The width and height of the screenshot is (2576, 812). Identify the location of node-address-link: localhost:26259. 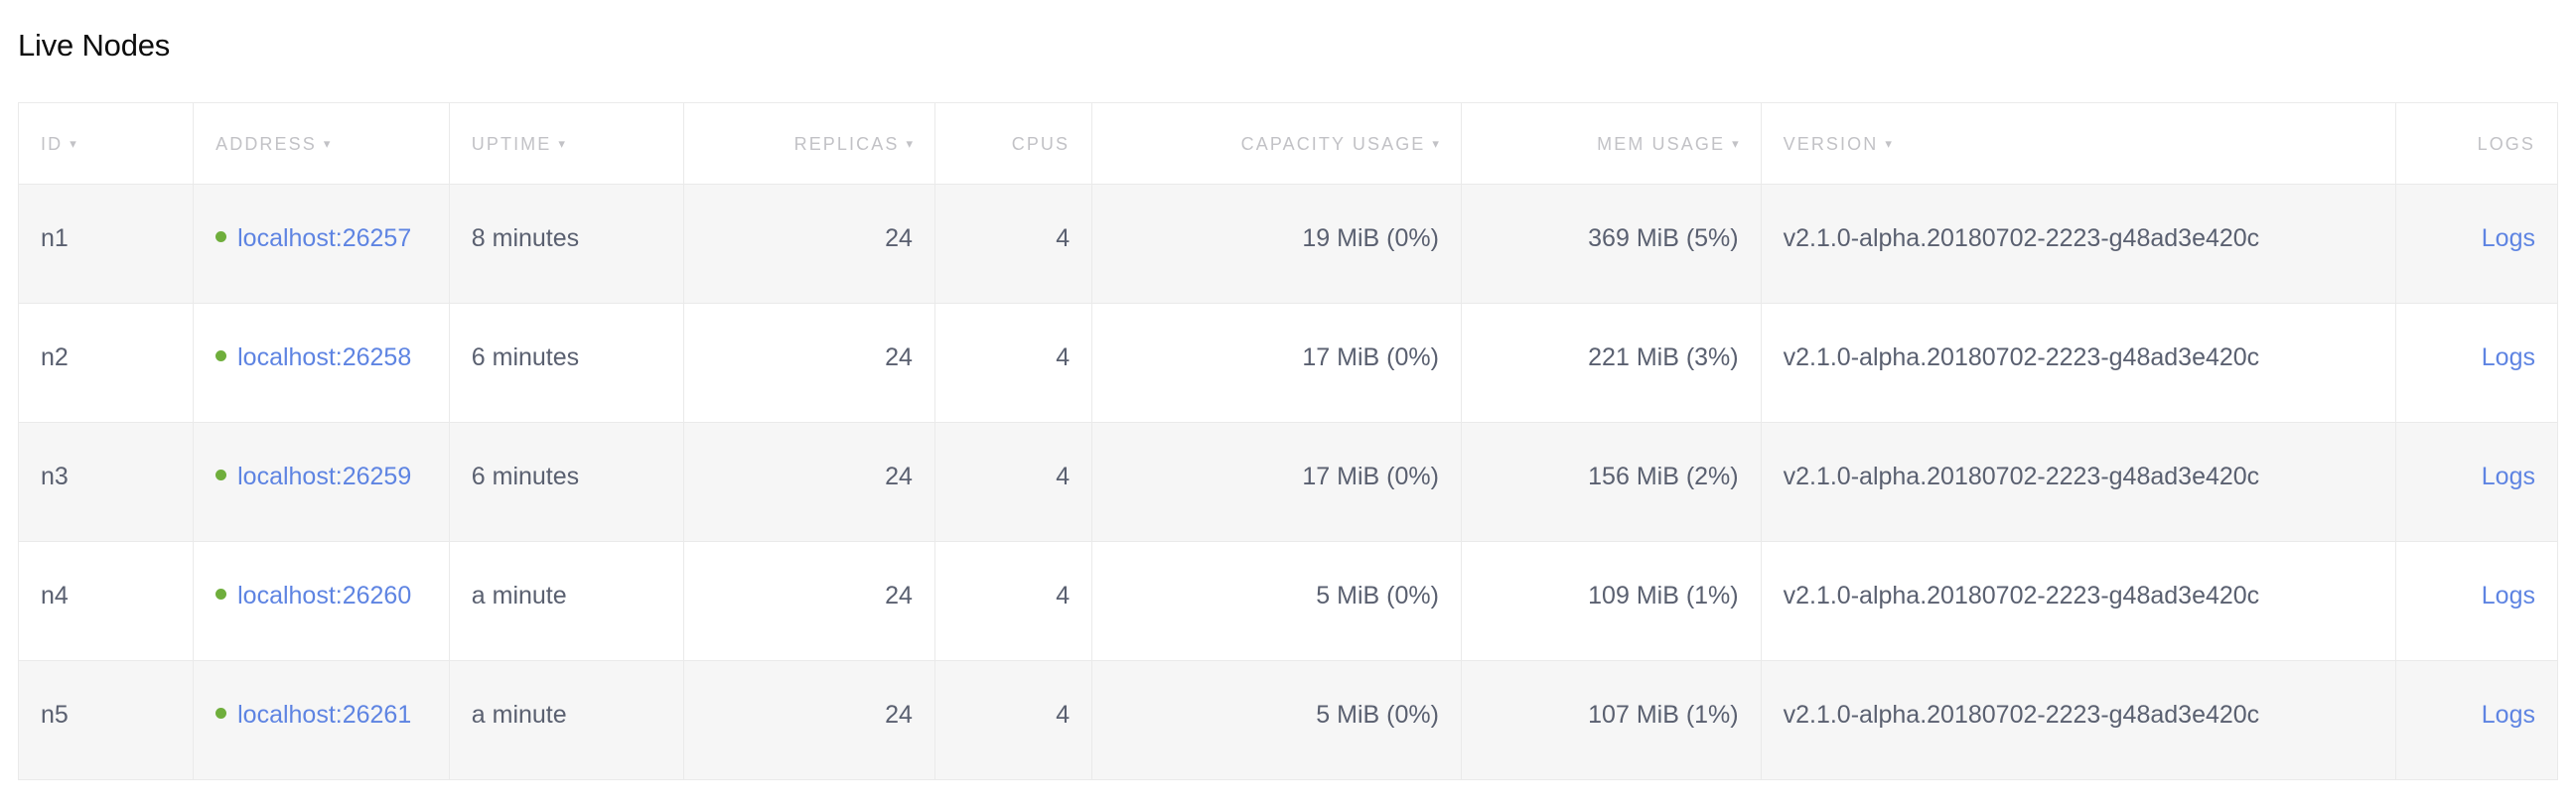
(324, 476).